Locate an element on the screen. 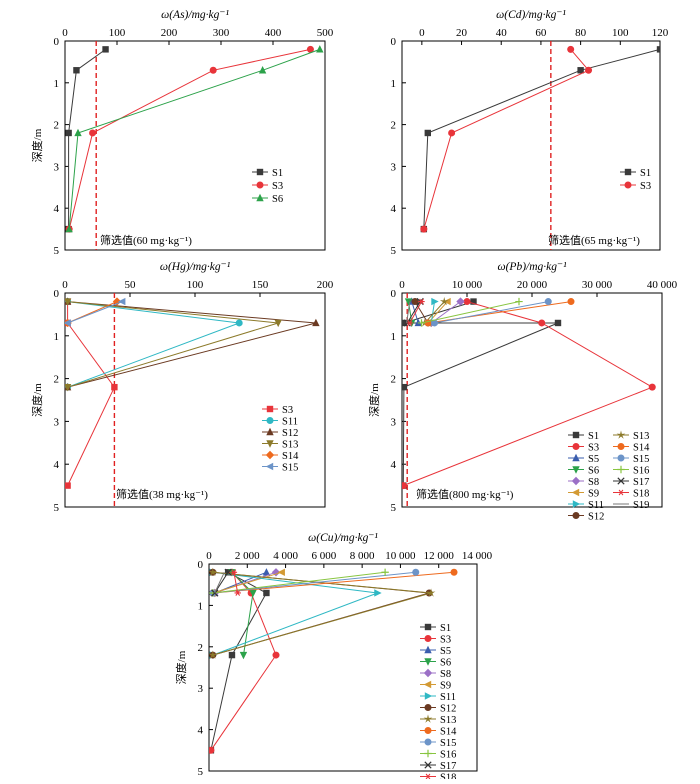 The height and width of the screenshot is (784, 700). legend-label: S17 is located at coordinates (641, 482).